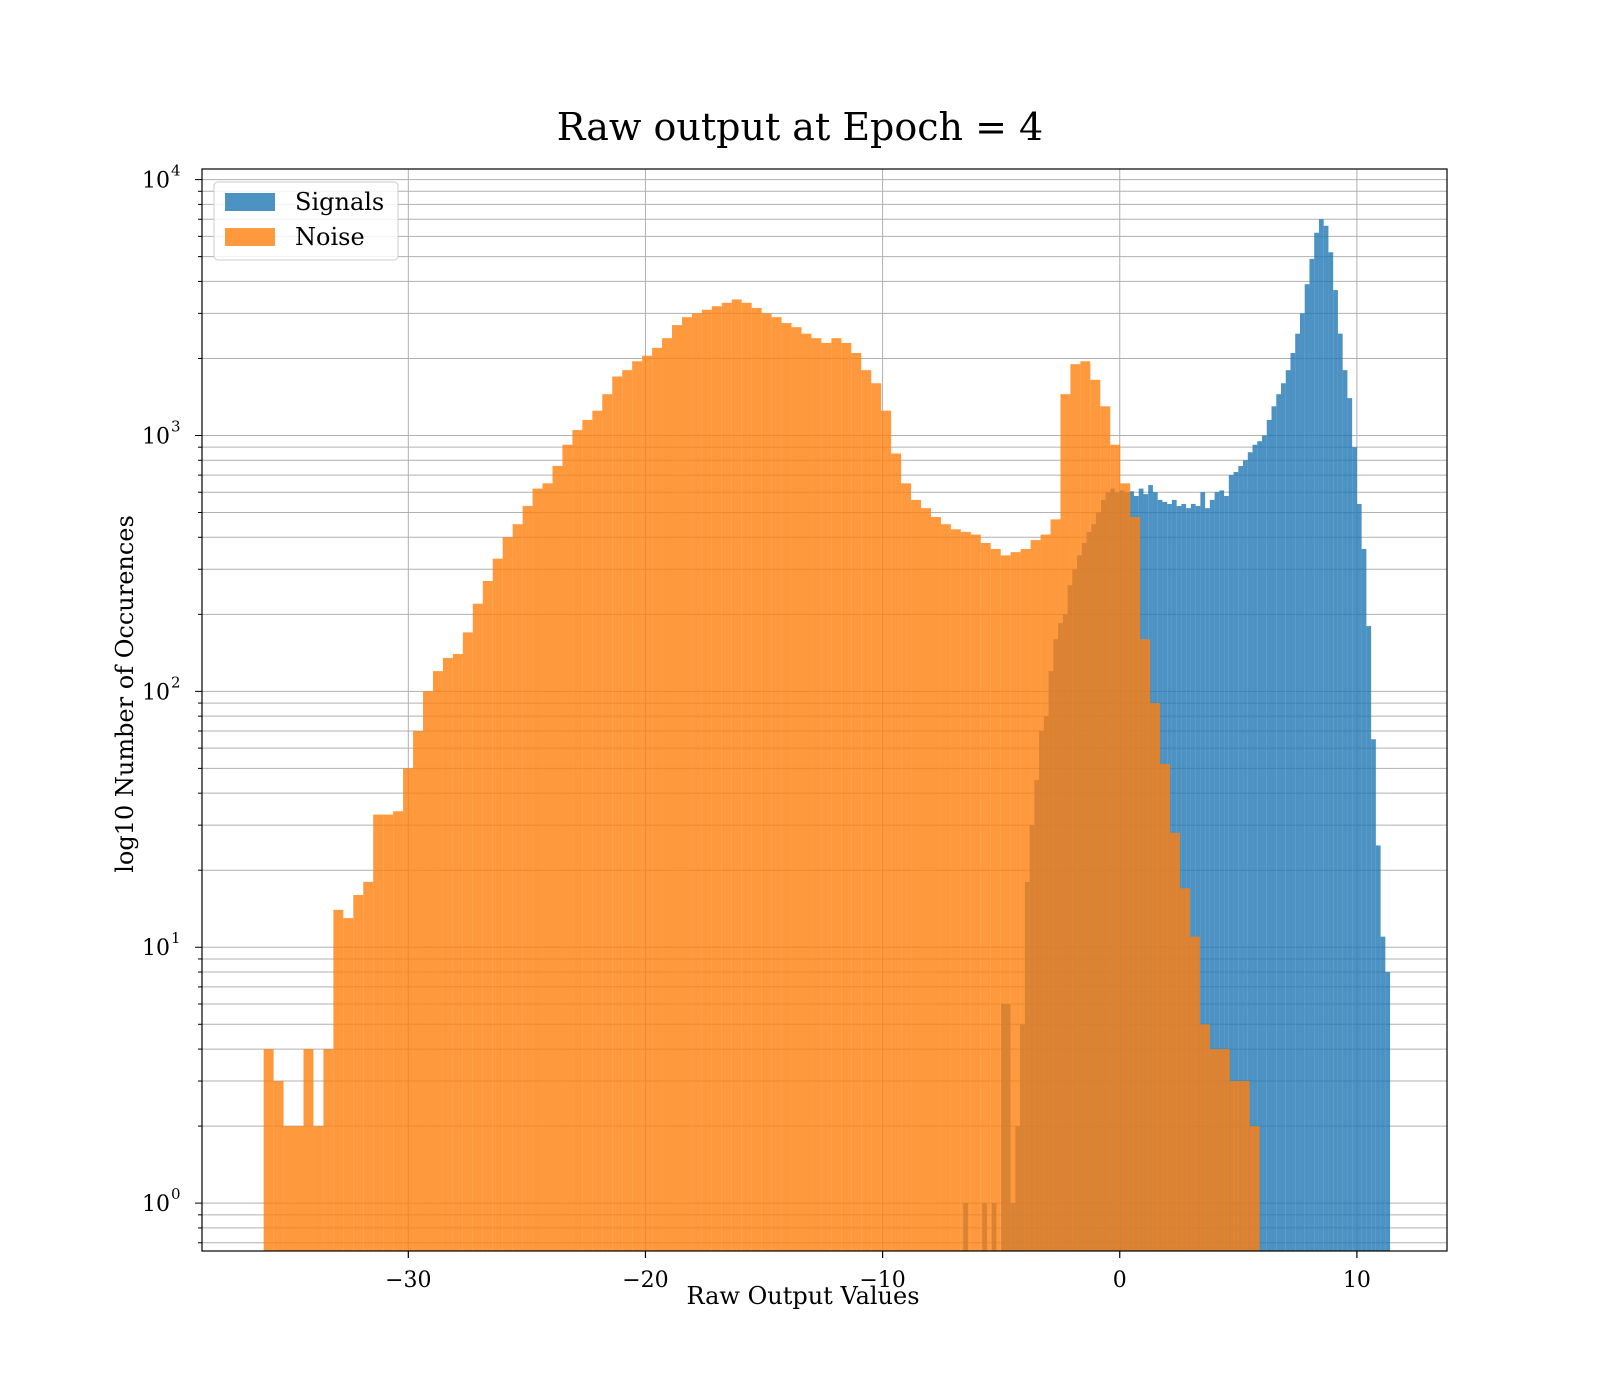  Describe the element at coordinates (250, 237) in the screenshot. I see `legend-swatch-noise` at that location.